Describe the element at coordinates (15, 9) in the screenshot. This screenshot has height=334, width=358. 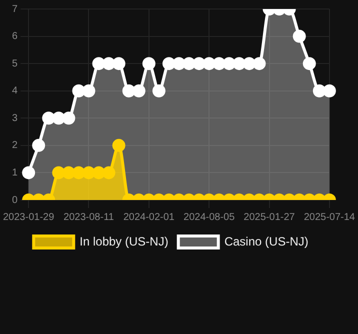
I see `y-tick-label: 7` at that location.